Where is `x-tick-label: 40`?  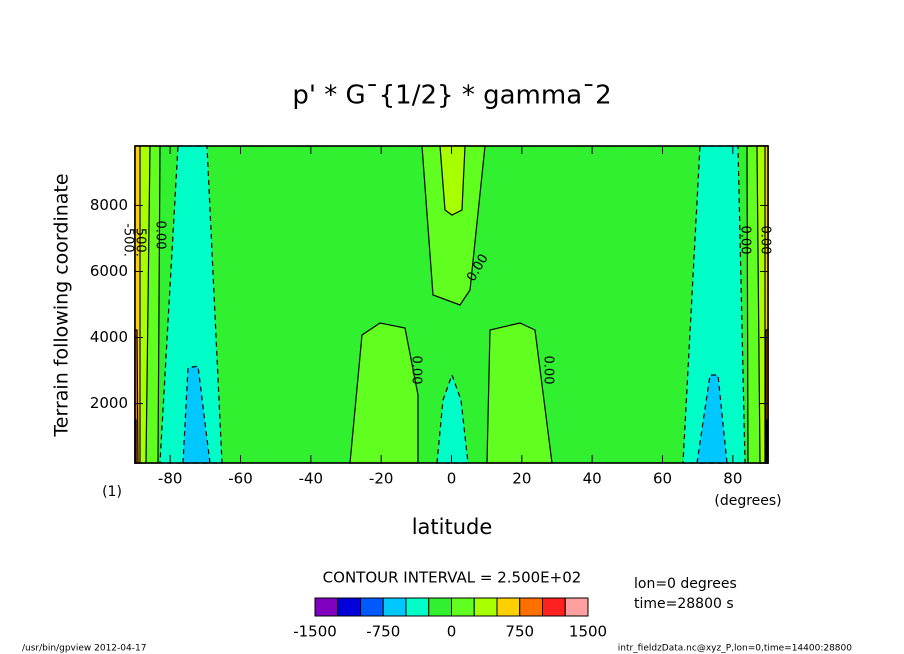
x-tick-label: 40 is located at coordinates (592, 479).